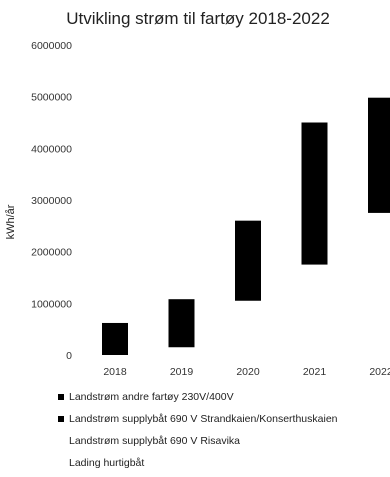  I want to click on legend-label: Landstrøm supplybåt 690 V Risavika, so click(154, 441).